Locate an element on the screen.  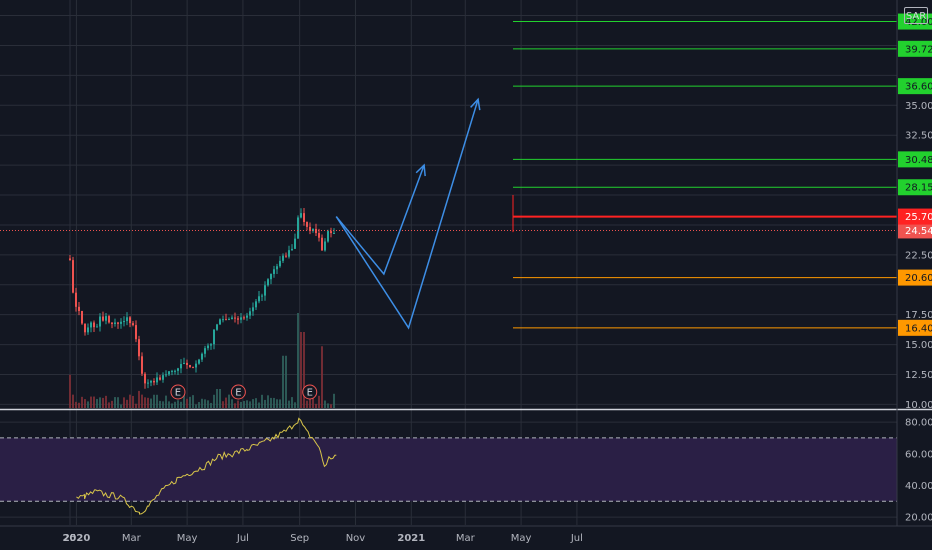
rsi-band is located at coordinates (448, 469).